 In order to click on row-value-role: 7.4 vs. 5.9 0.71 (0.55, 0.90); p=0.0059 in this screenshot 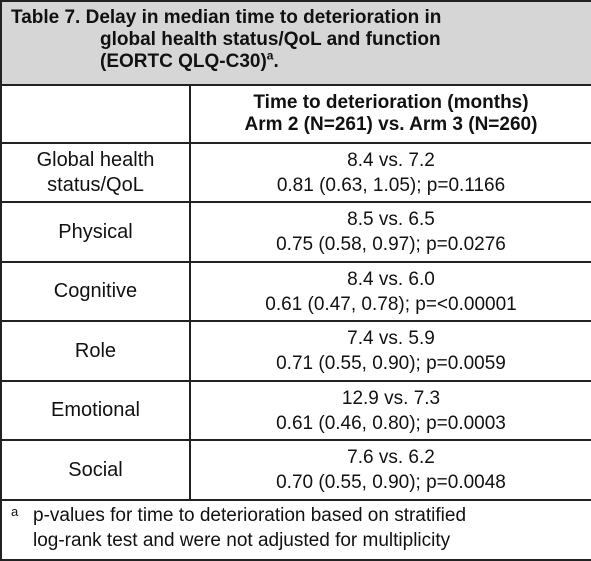, I will do `click(390, 351)`.